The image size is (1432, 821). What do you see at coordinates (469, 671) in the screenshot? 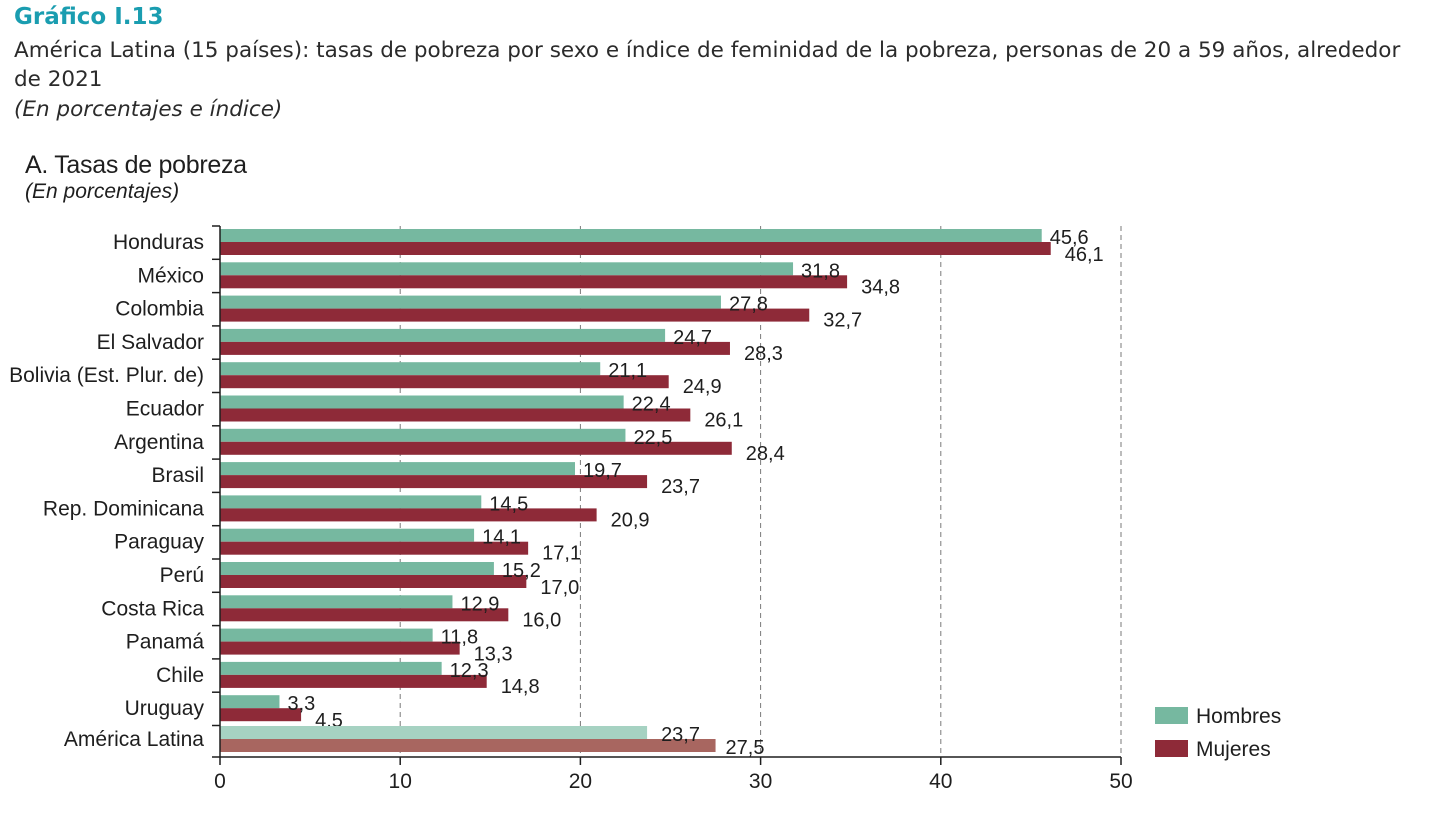
I see `data-label-hombres: 12,3` at bounding box center [469, 671].